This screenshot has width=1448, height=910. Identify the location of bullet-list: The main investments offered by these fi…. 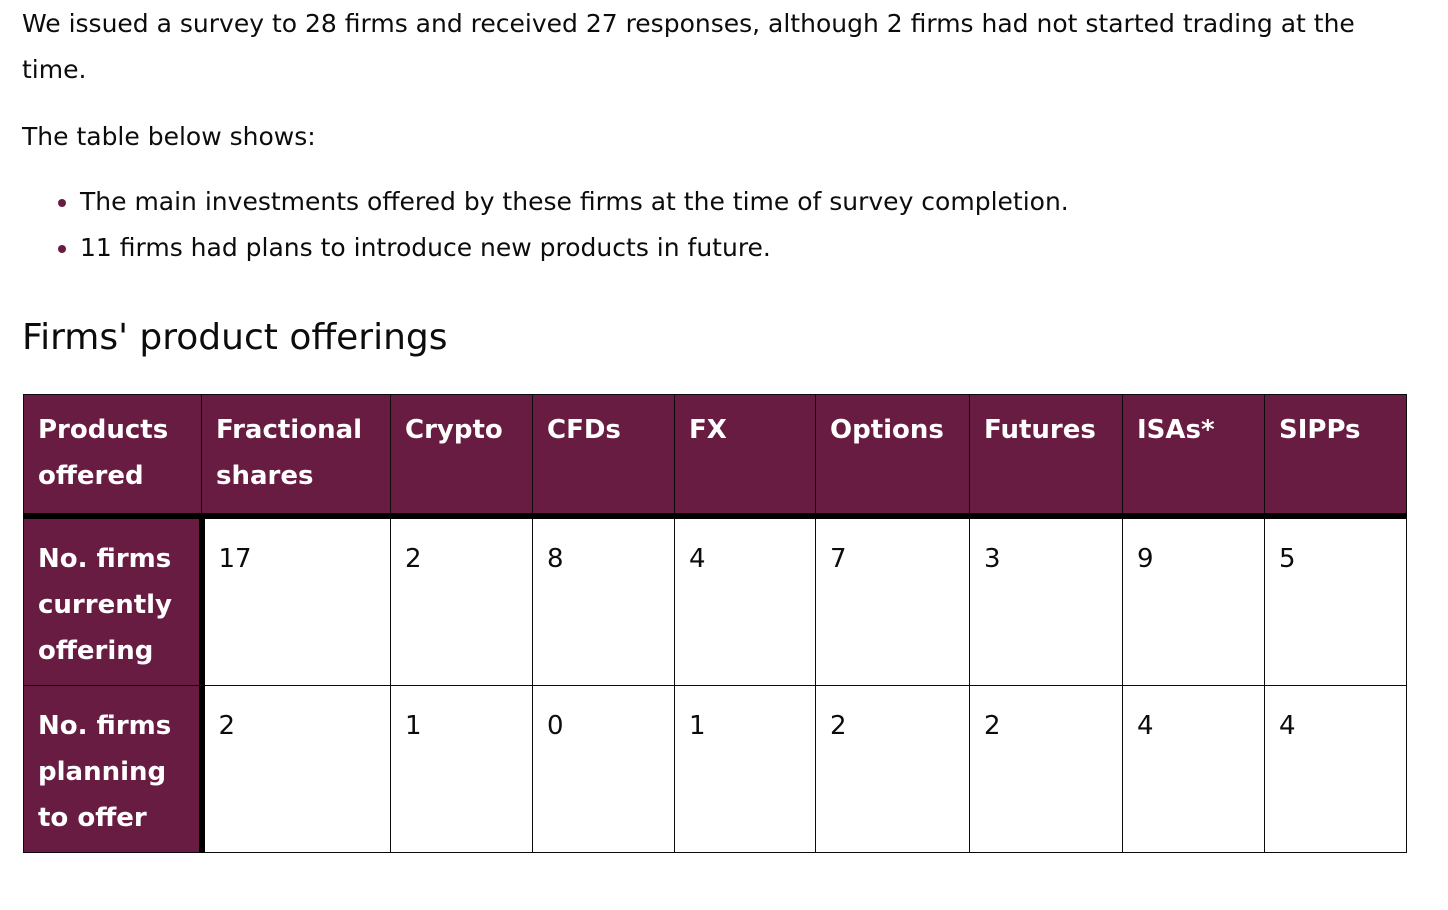
(717, 225).